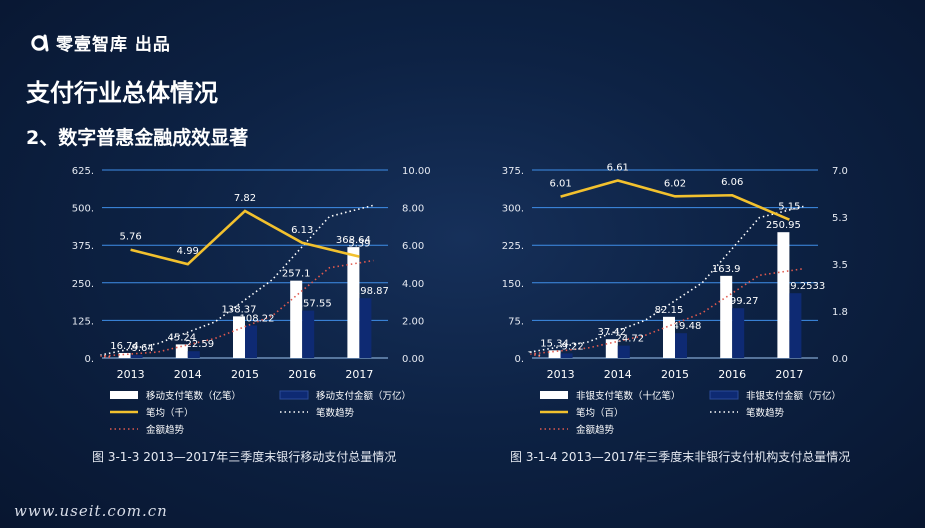  Describe the element at coordinates (687, 326) in the screenshot. I see `bar-data-label: 49.48` at that location.